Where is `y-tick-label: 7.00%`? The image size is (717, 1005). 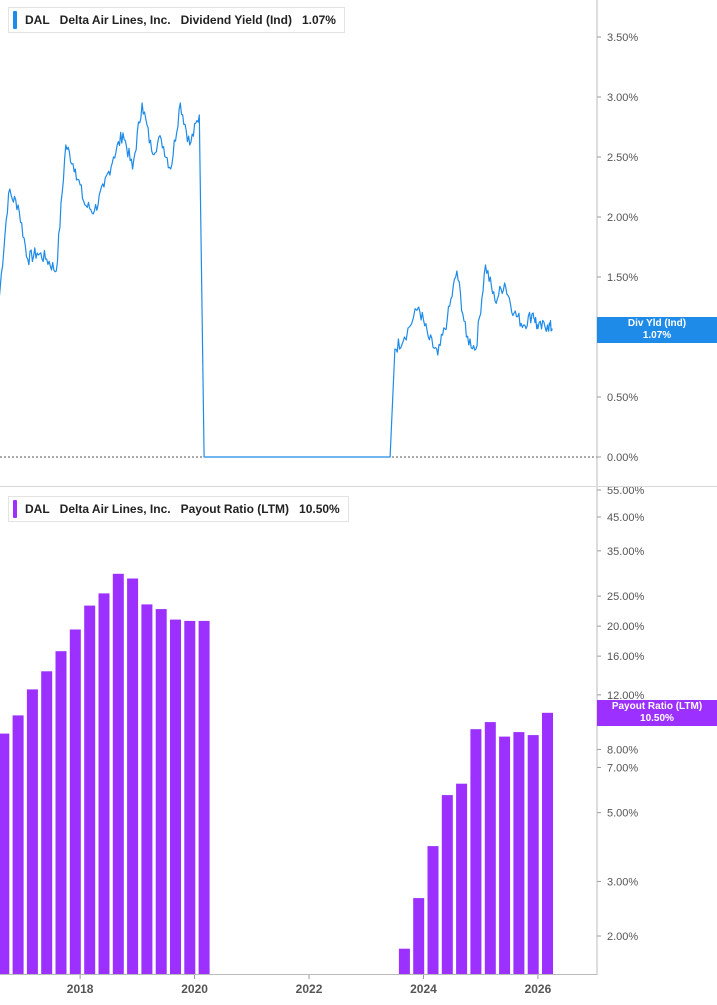 y-tick-label: 7.00% is located at coordinates (622, 768).